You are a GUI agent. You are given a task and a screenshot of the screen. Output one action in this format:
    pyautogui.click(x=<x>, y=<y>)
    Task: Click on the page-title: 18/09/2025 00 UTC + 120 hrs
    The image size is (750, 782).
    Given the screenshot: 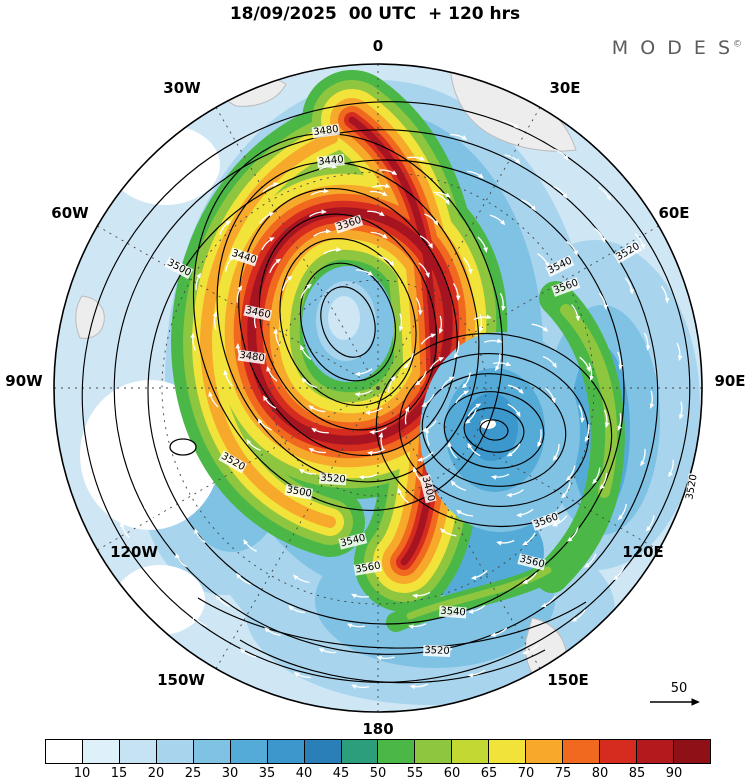 What is the action you would take?
    pyautogui.click(x=375, y=14)
    